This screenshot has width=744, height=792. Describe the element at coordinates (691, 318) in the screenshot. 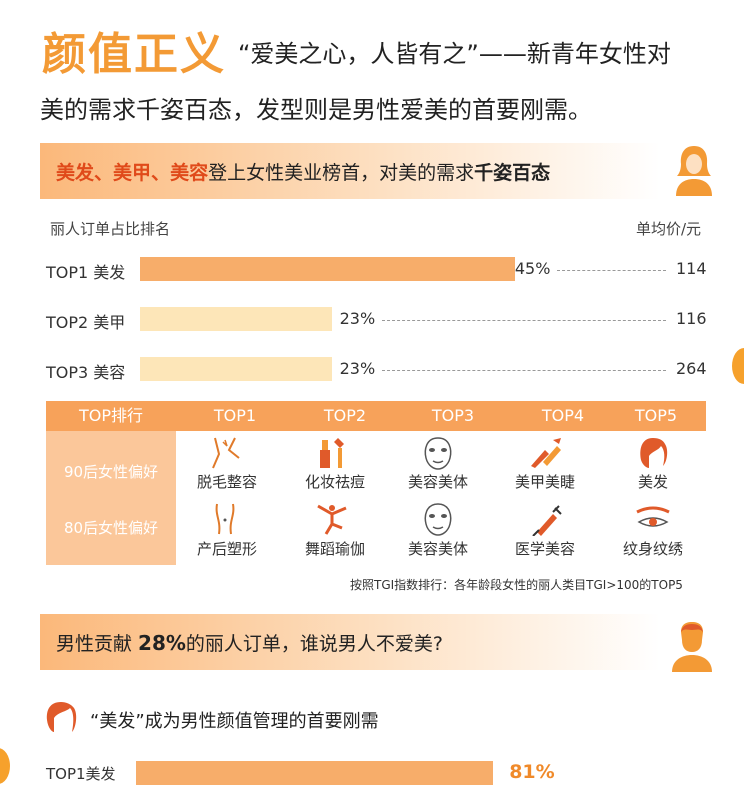

I see `avg-price-value: 116` at that location.